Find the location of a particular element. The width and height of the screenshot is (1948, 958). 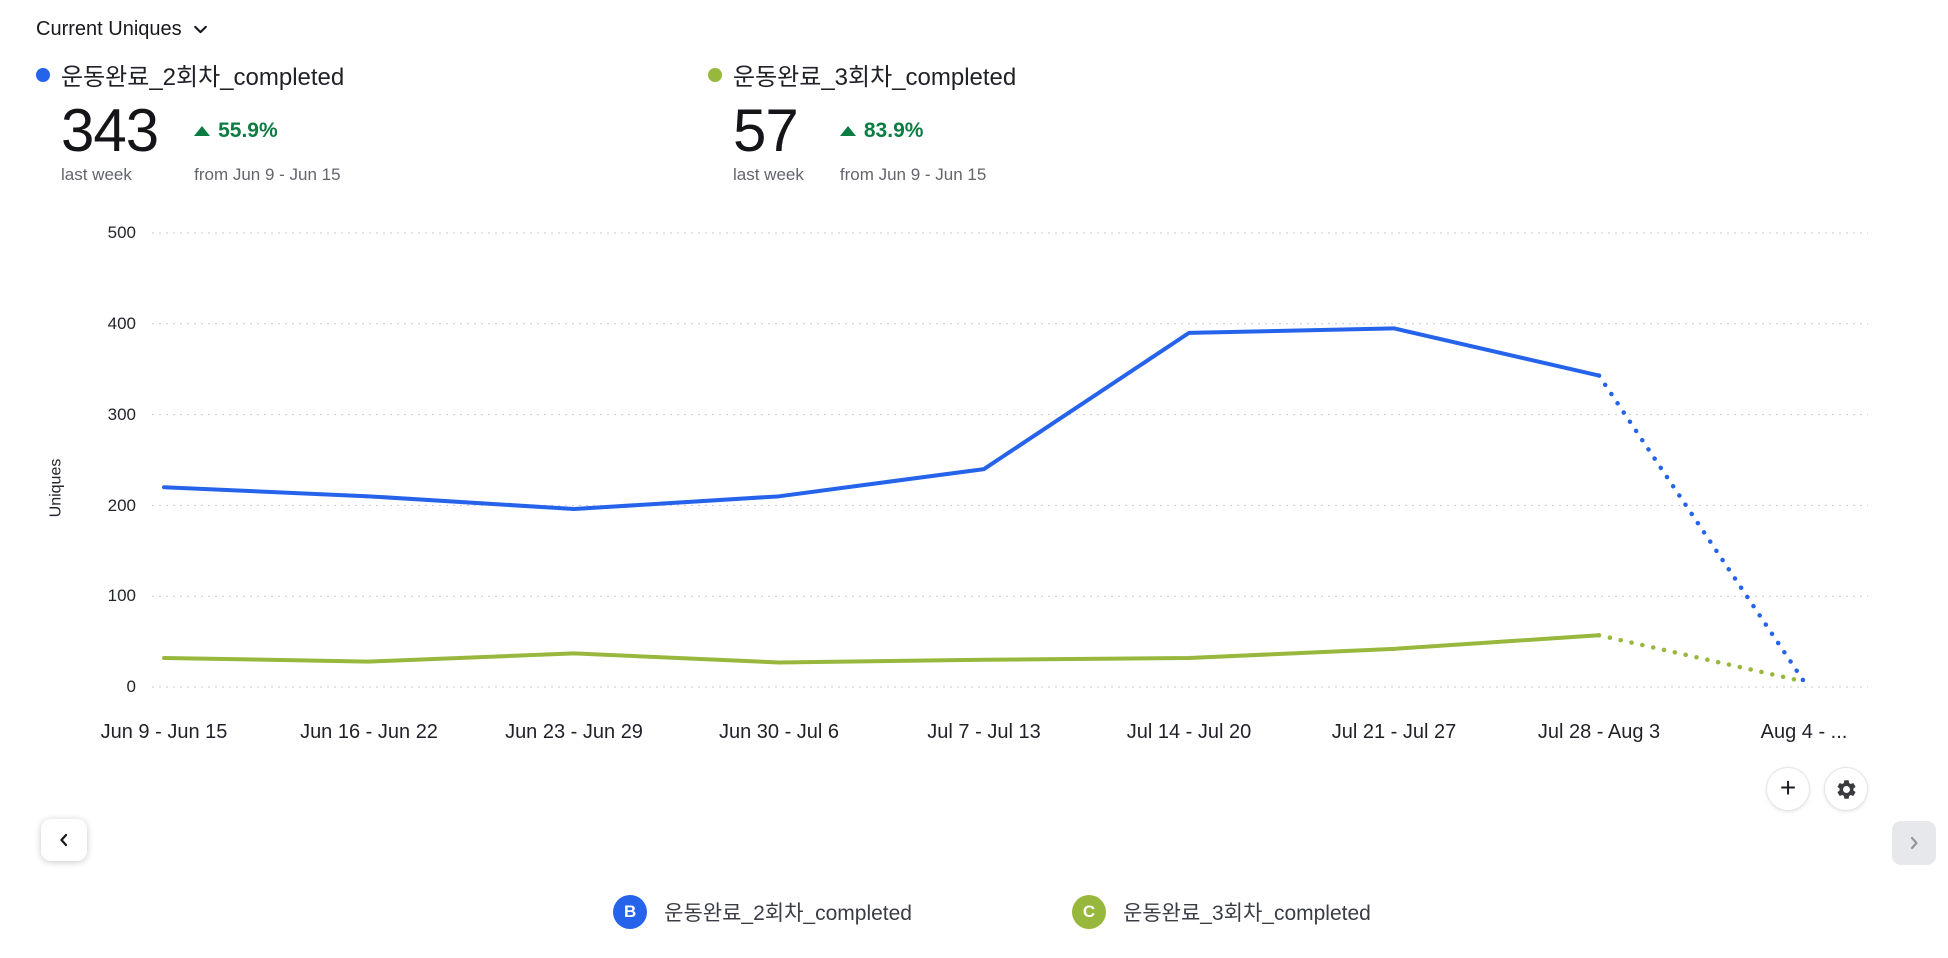

y-axis-tick: 500 is located at coordinates (121, 233).